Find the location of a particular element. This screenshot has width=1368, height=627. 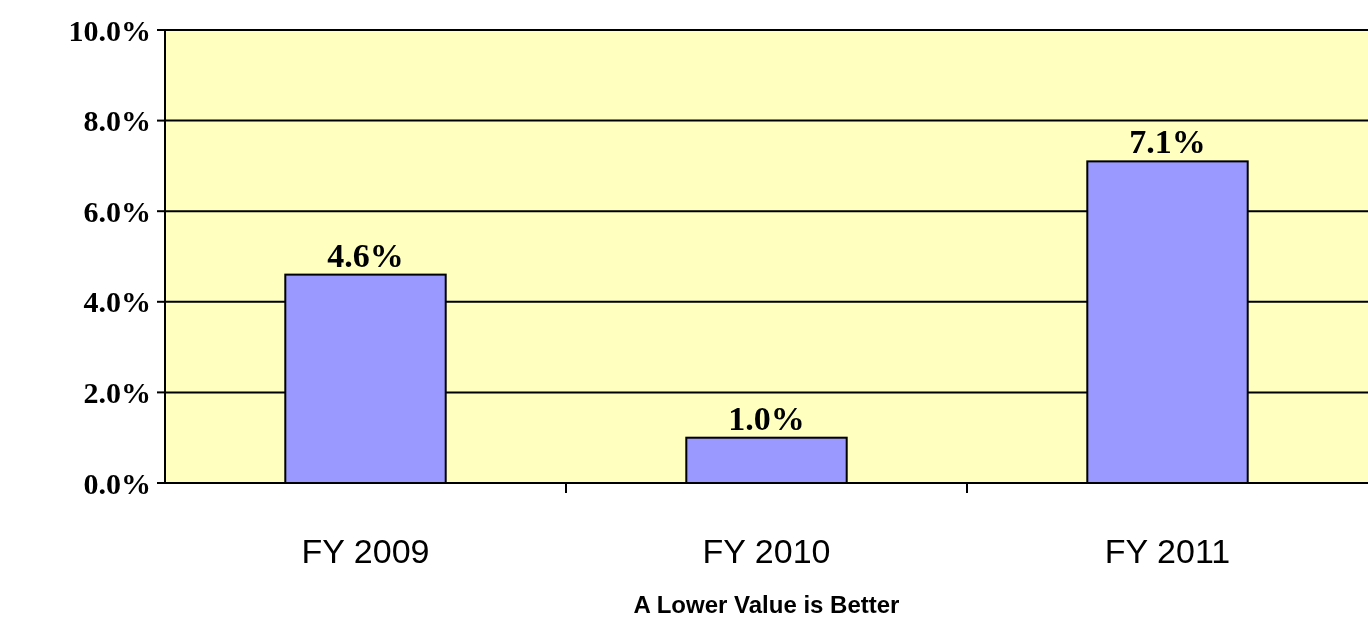

y-tick-label: 2.0% is located at coordinates (117, 392).